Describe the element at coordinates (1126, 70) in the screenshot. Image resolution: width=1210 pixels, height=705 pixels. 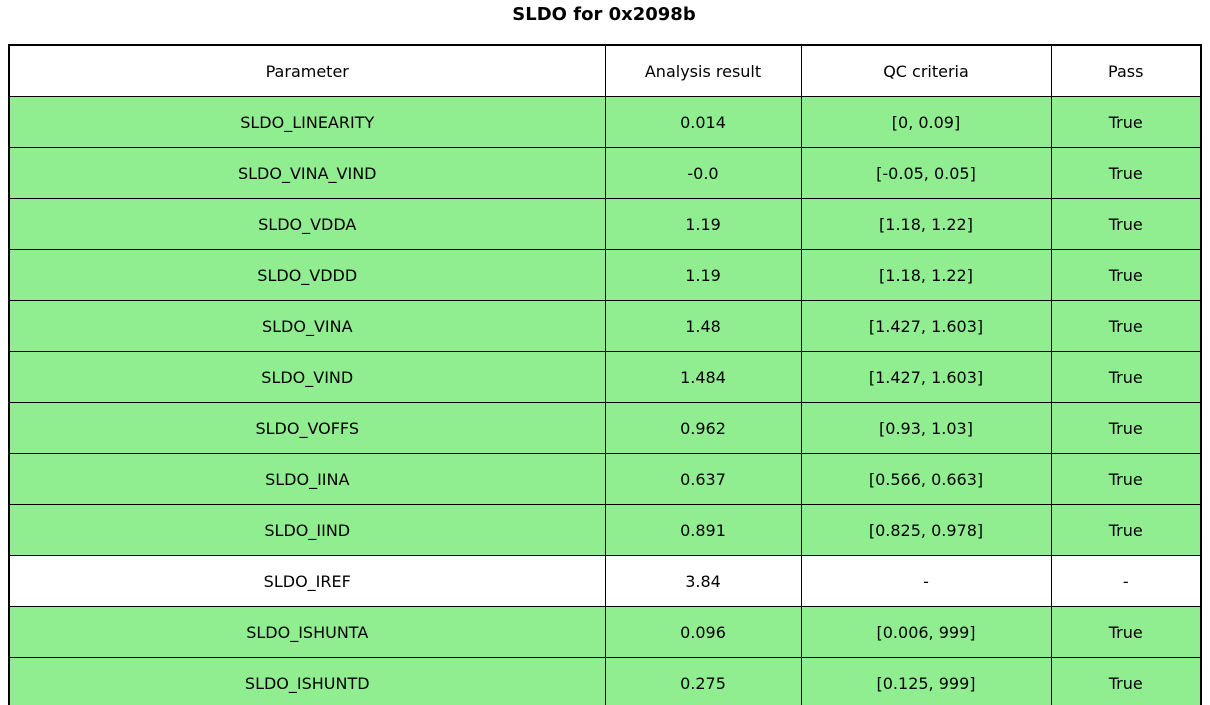
I see `column-header-pass: Pass` at that location.